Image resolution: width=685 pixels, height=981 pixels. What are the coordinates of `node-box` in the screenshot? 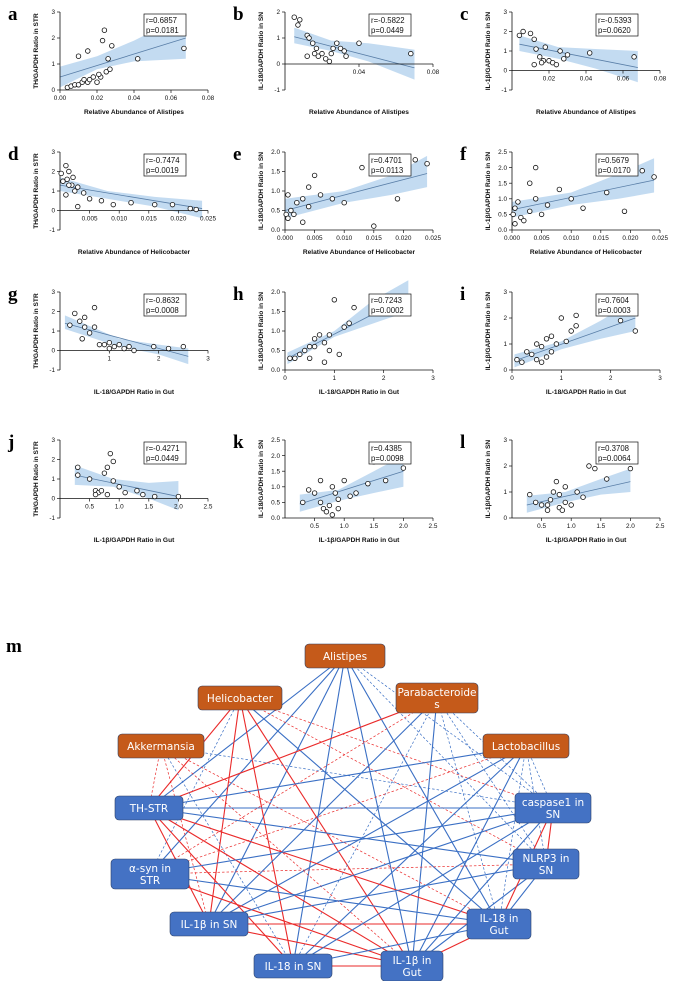 It's located at (150, 874).